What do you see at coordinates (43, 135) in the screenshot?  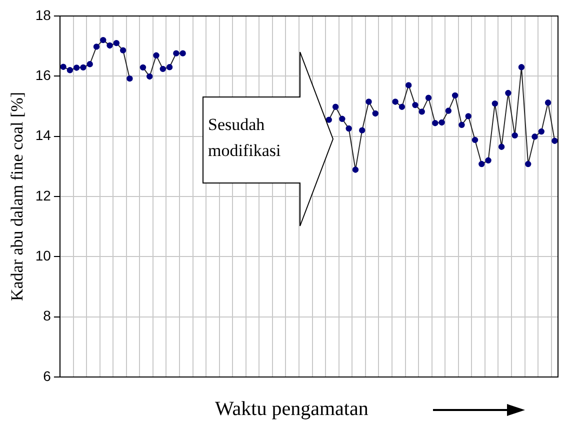 I see `y-tick-label: 14` at bounding box center [43, 135].